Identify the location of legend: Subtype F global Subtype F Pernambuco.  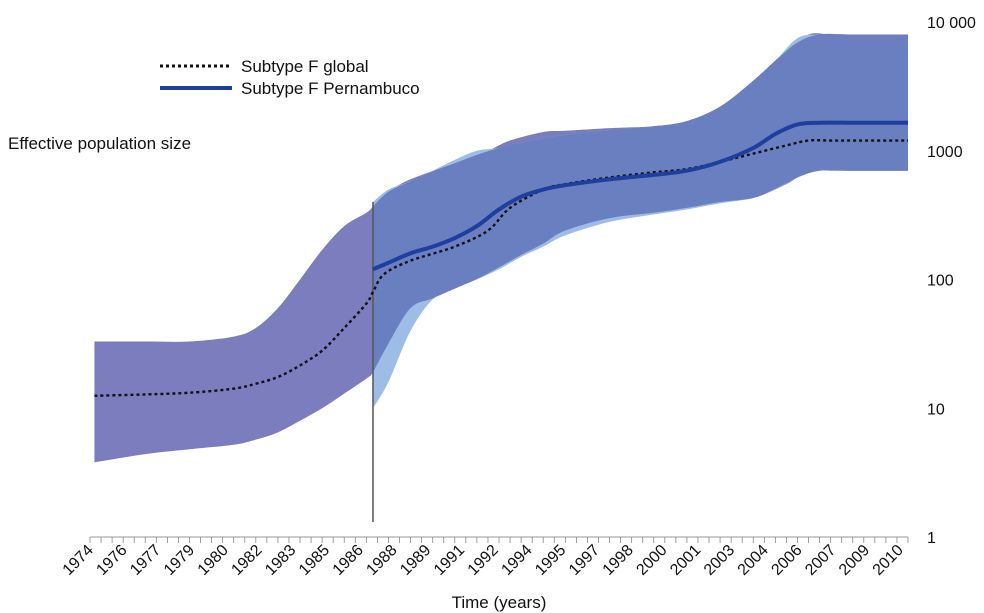
(290, 77).